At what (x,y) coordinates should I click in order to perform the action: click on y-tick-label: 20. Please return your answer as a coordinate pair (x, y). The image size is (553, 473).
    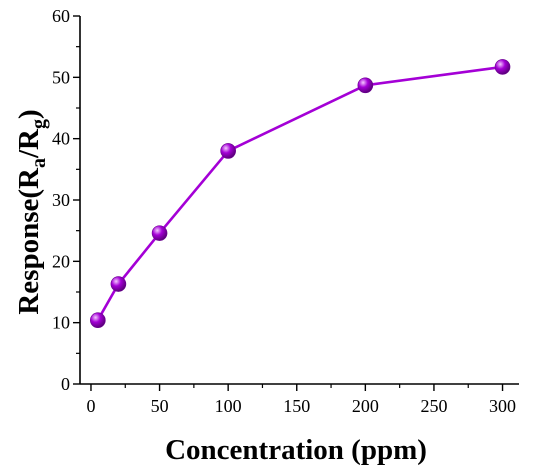
    Looking at the image, I should click on (61, 261).